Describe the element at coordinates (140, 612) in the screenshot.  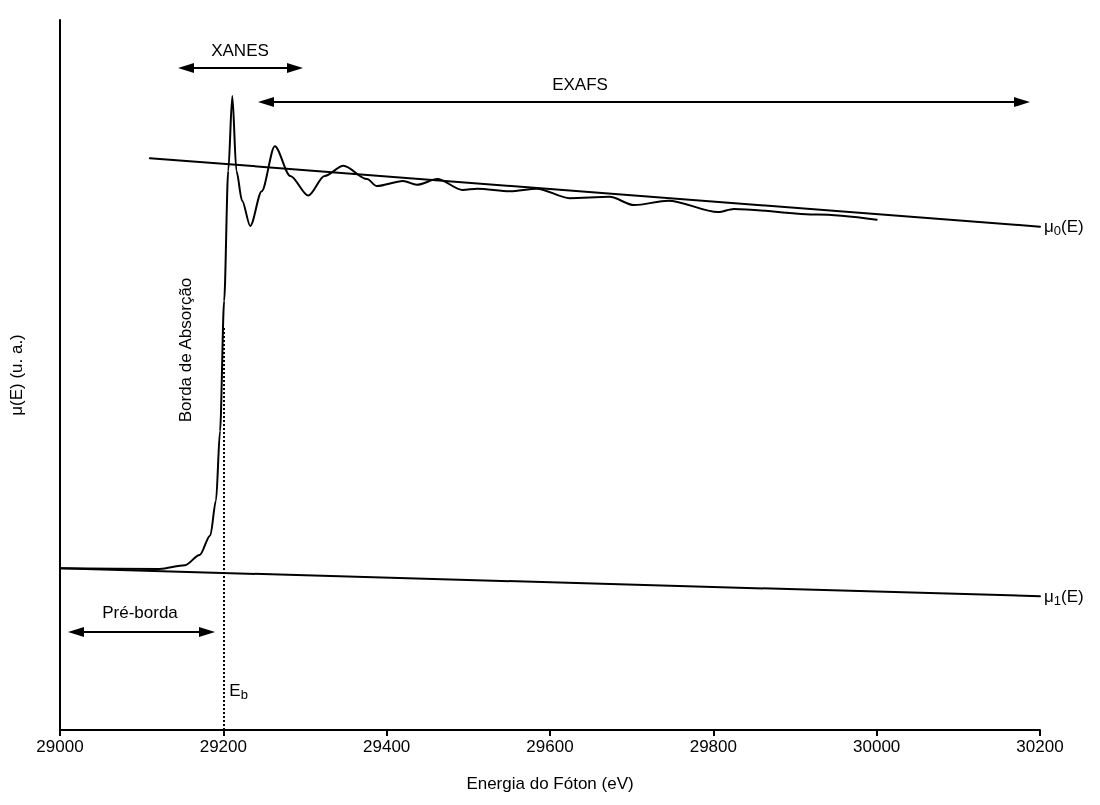
I see `annotation: Pré-borda` at that location.